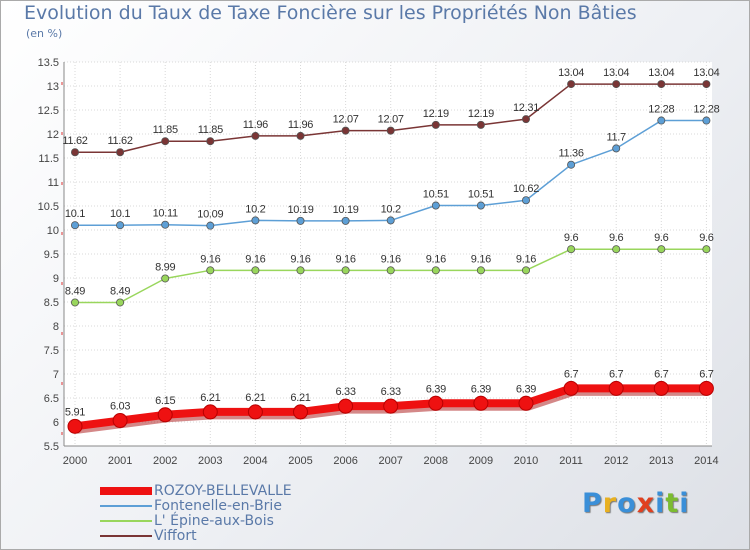  I want to click on data-label-l-pine-aux-bois: 8.99, so click(165, 267).